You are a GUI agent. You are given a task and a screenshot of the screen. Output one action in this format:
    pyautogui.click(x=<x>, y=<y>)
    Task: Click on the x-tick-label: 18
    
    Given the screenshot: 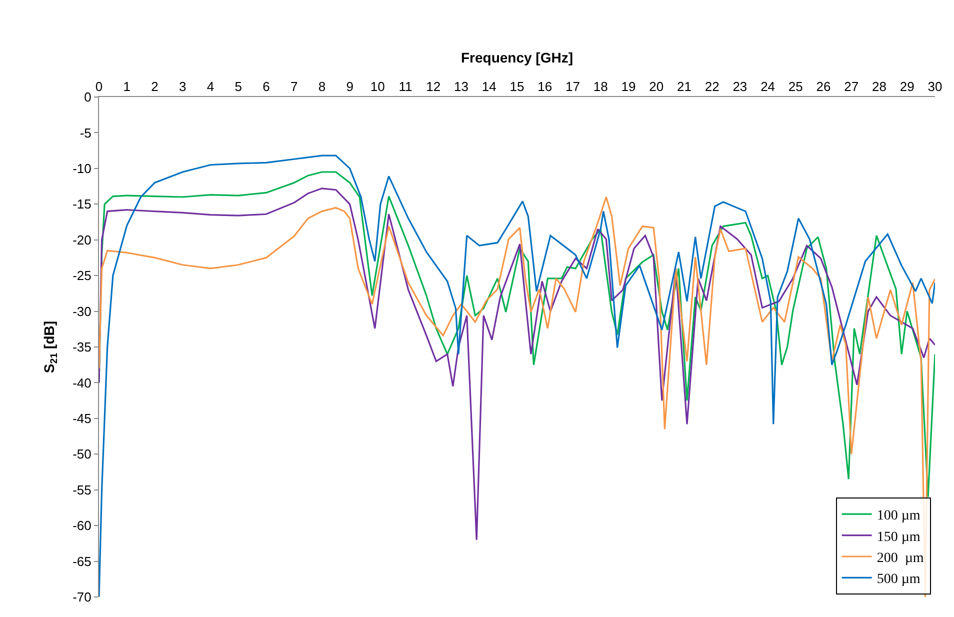 What is the action you would take?
    pyautogui.click(x=600, y=86)
    